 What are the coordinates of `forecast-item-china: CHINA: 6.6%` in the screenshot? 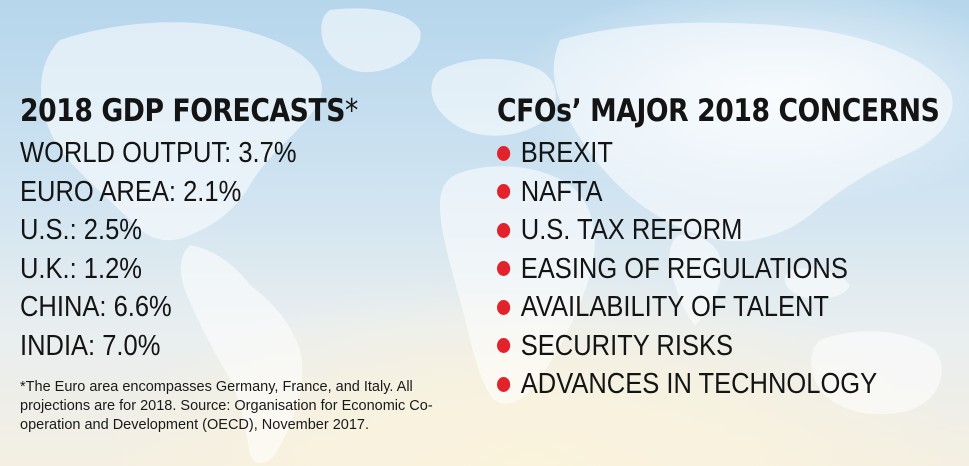 It's located at (96, 307).